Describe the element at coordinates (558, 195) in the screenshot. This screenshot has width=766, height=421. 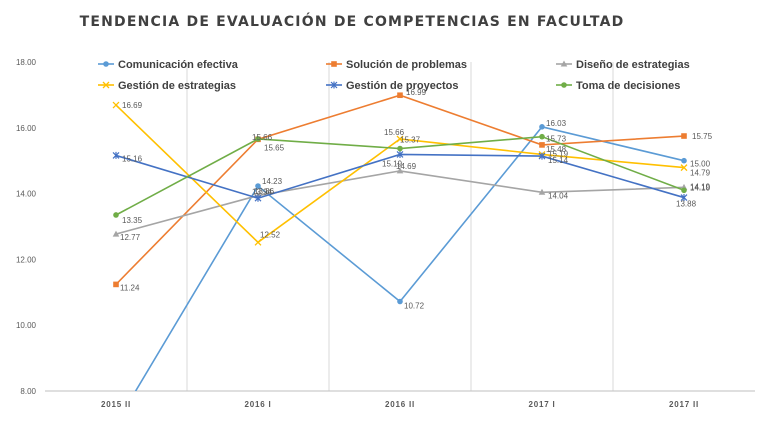
I see `data-label: 14.04` at that location.